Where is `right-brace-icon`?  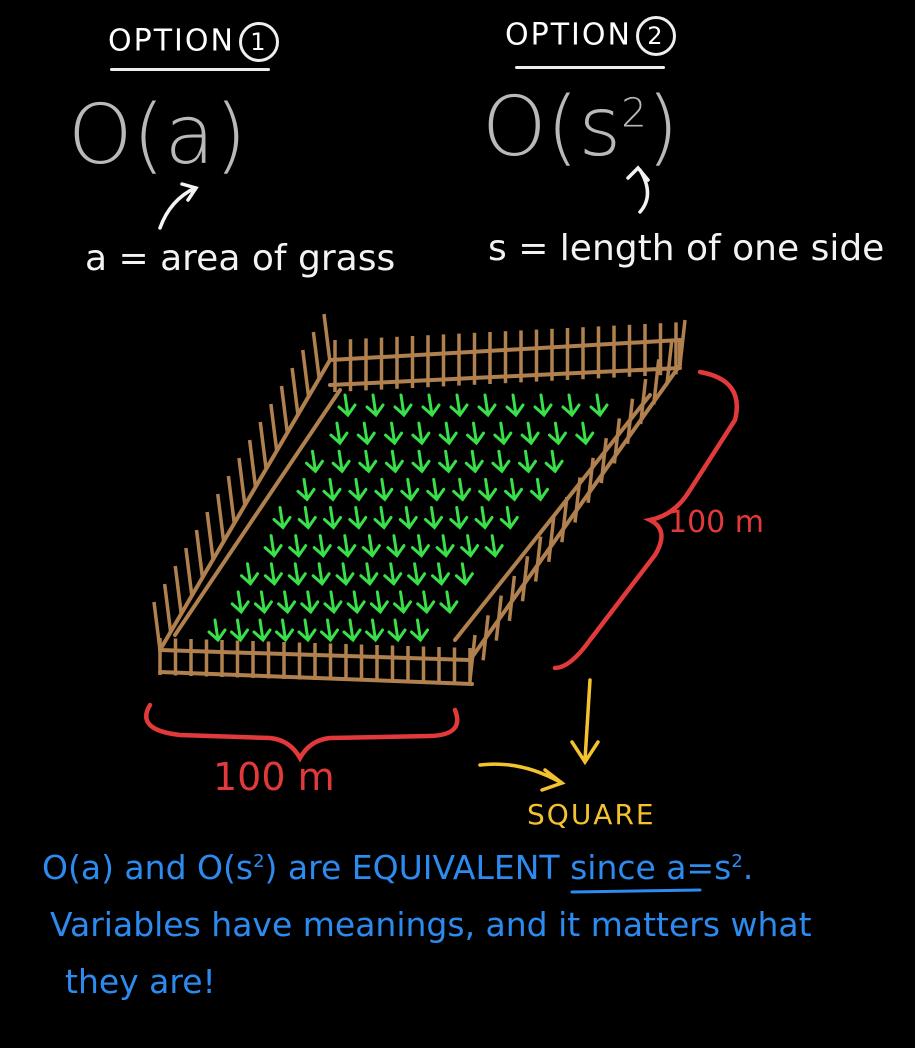
right-brace-icon is located at coordinates (645, 520).